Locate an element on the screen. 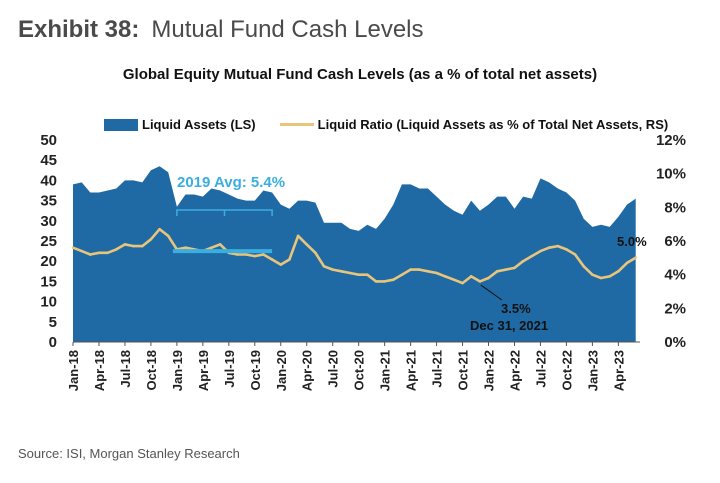 The width and height of the screenshot is (720, 483). x-tick-label: Jan-21 is located at coordinates (385, 370).